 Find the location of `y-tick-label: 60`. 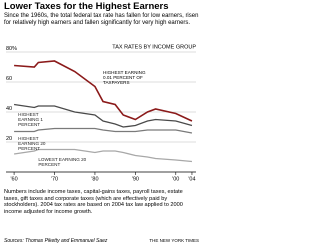

y-tick-label: 60 is located at coordinates (9, 79).